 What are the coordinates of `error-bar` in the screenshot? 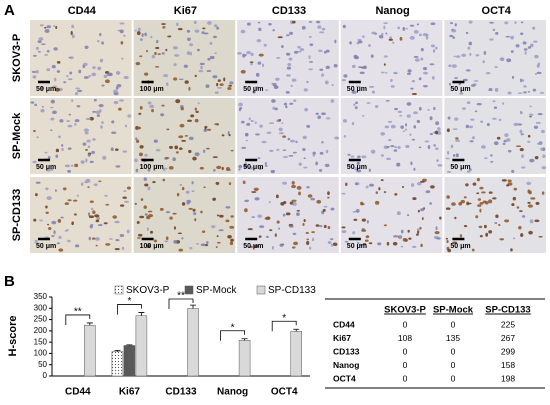 It's located at (244, 339).